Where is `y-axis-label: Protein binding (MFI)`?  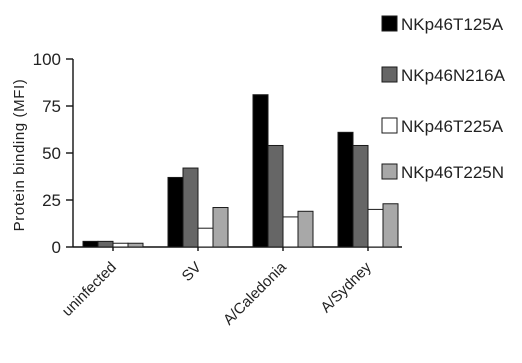 y-axis-label: Protein binding (MFI) is located at coordinates (19, 155).